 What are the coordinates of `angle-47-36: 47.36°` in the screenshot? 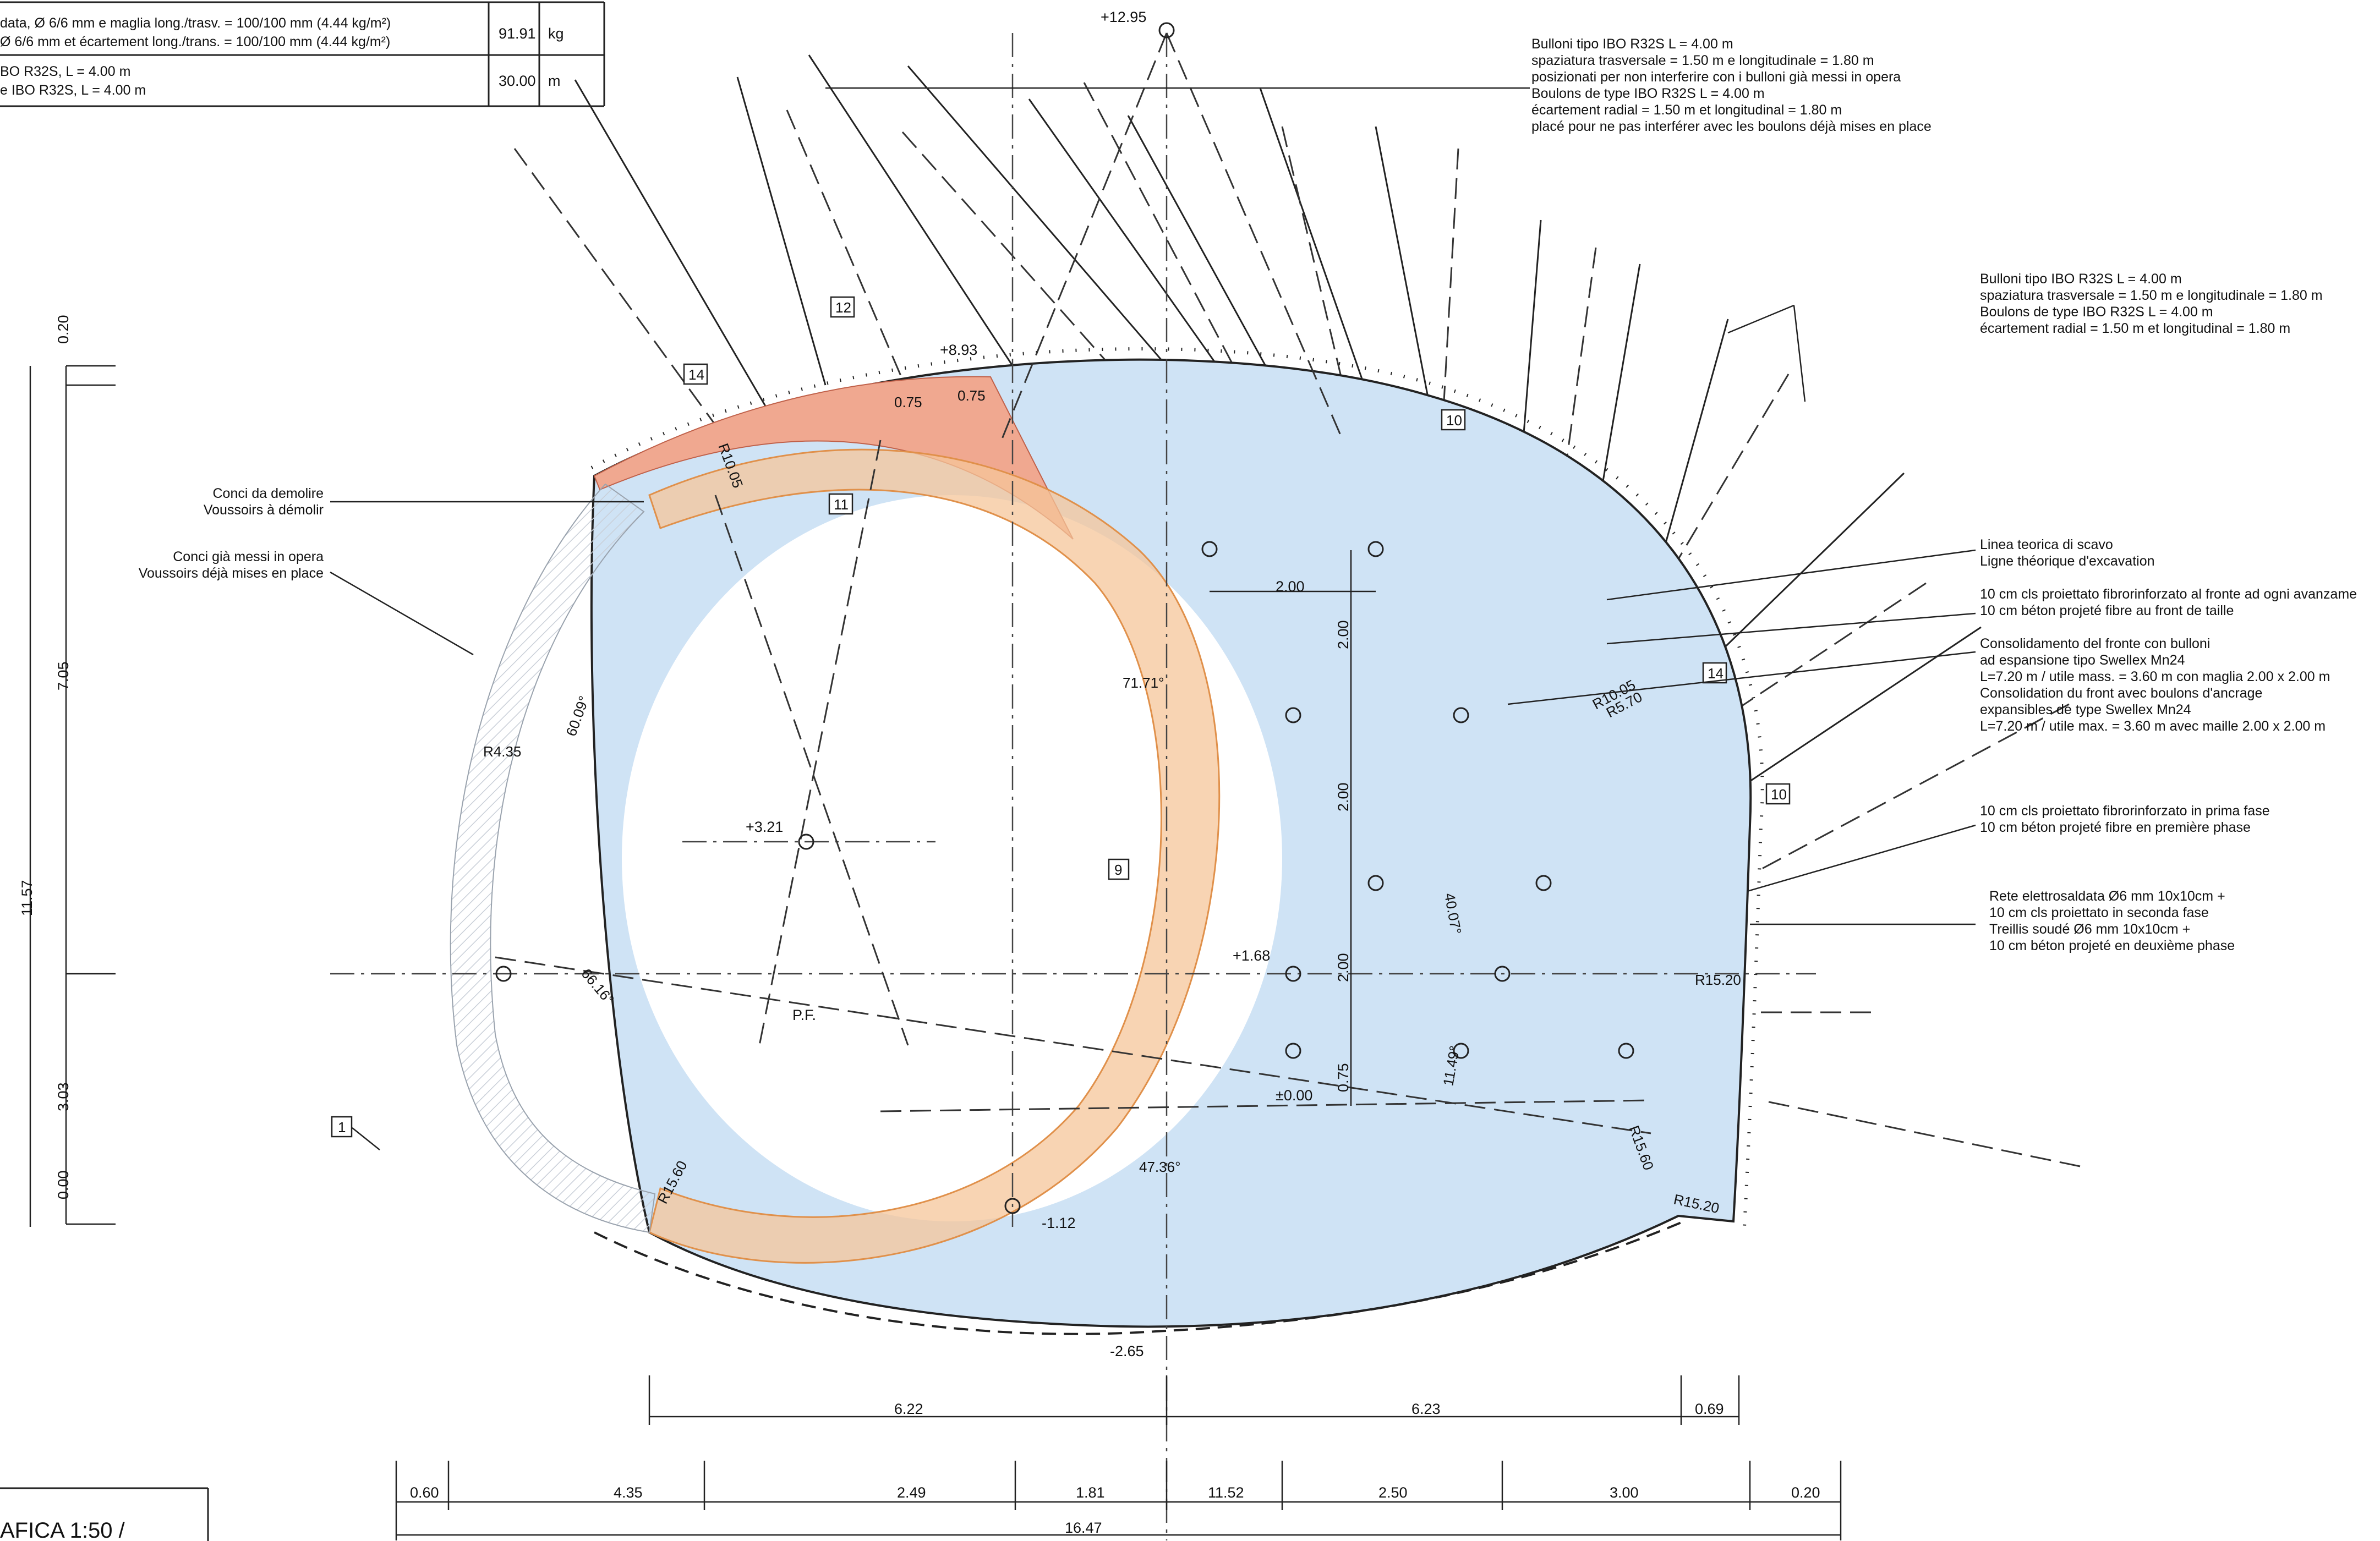 It's located at (1159, 1167).